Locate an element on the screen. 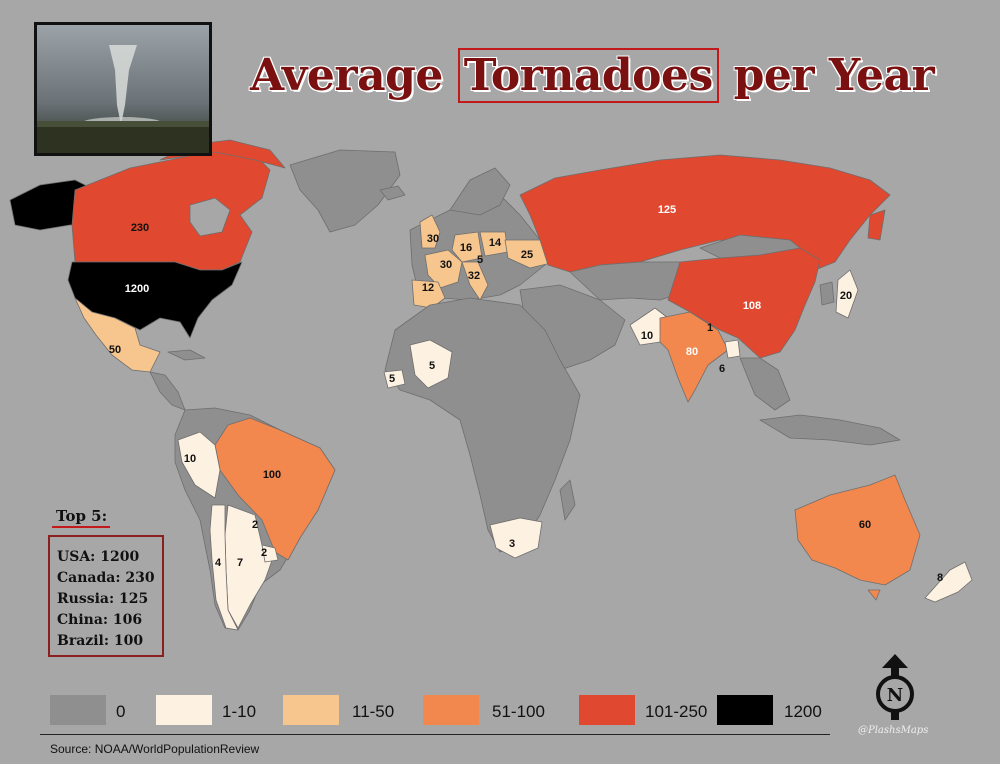 The height and width of the screenshot is (764, 1000). region-australia is located at coordinates (857, 530).